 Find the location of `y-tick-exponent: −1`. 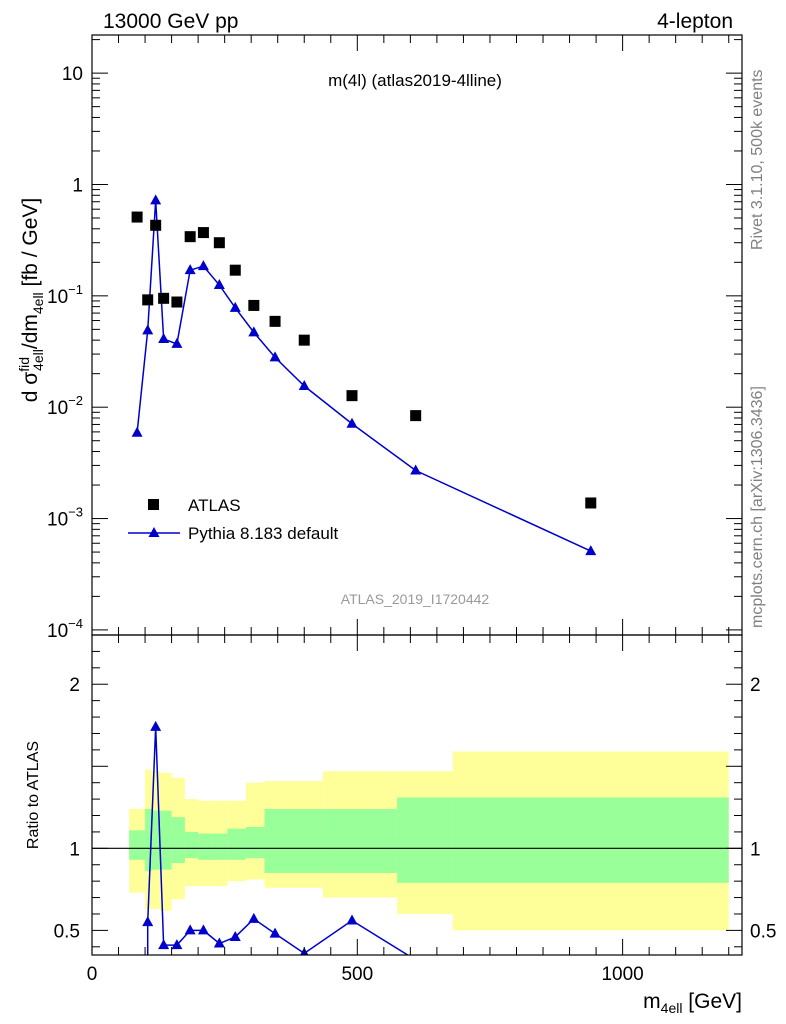

y-tick-exponent: −1 is located at coordinates (75, 289).